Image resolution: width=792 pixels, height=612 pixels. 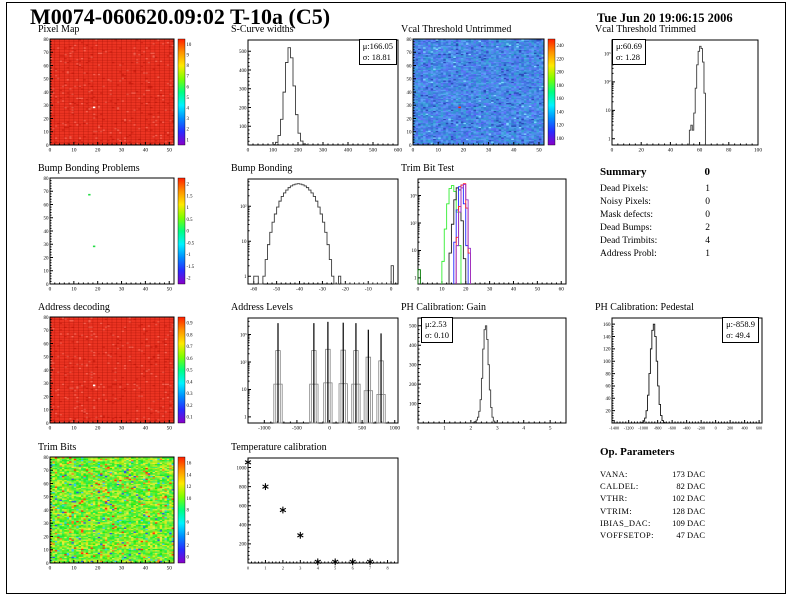 What do you see at coordinates (652, 474) in the screenshot?
I see `op-parameter-row: VANA: 173 DAC` at bounding box center [652, 474].